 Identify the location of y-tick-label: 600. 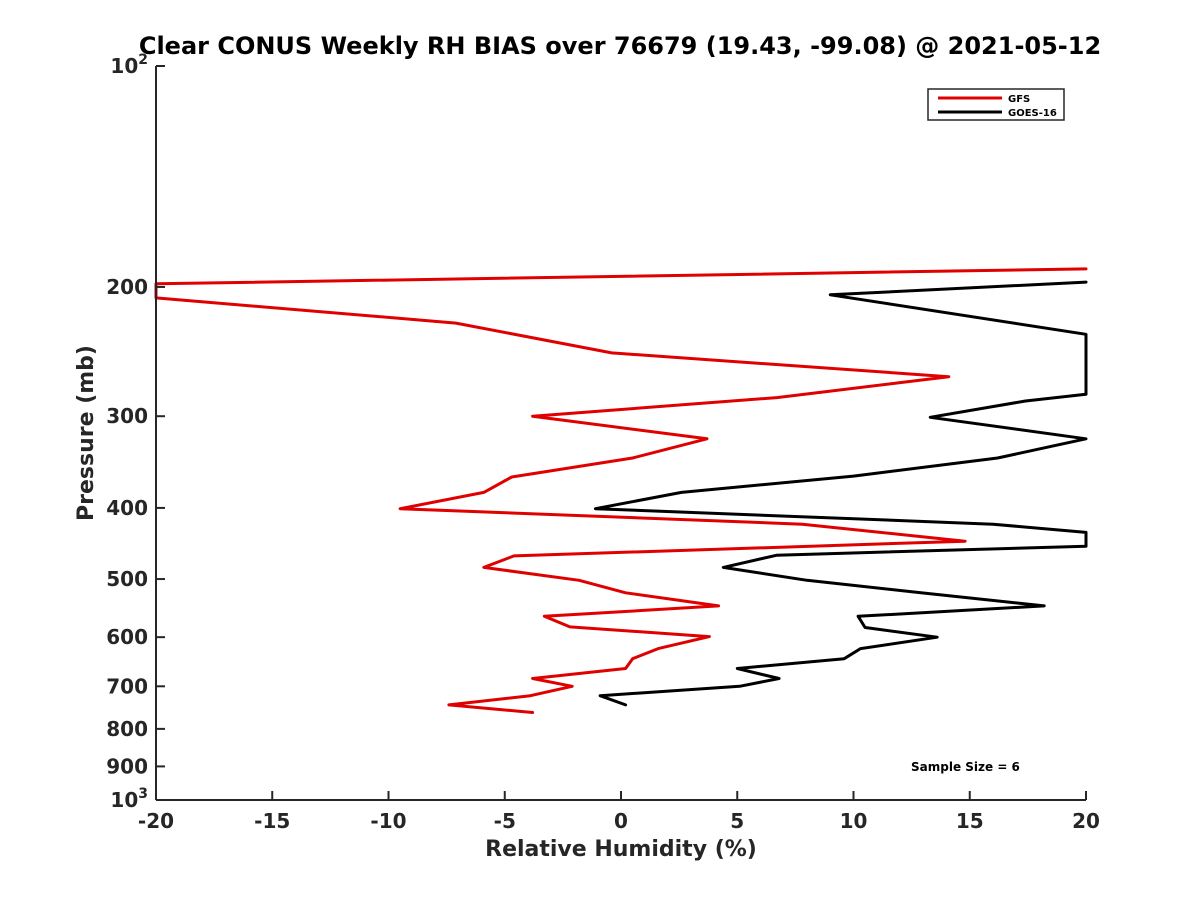
(127, 637).